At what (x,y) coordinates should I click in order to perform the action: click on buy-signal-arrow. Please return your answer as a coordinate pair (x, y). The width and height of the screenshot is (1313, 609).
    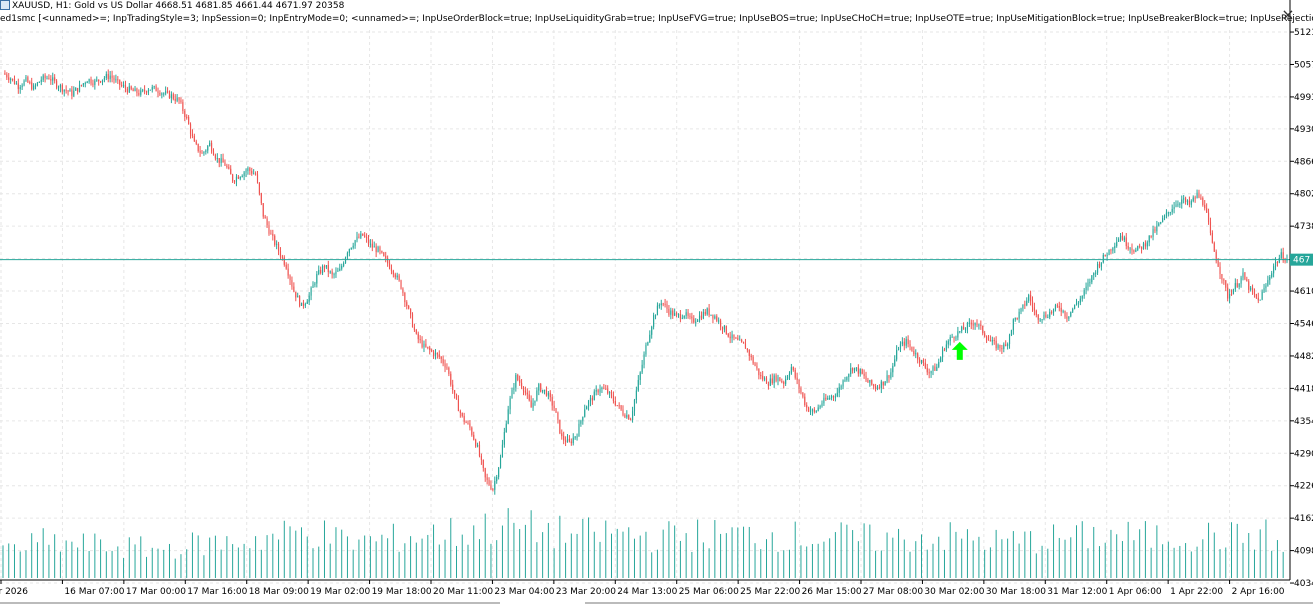
    Looking at the image, I should click on (959, 350).